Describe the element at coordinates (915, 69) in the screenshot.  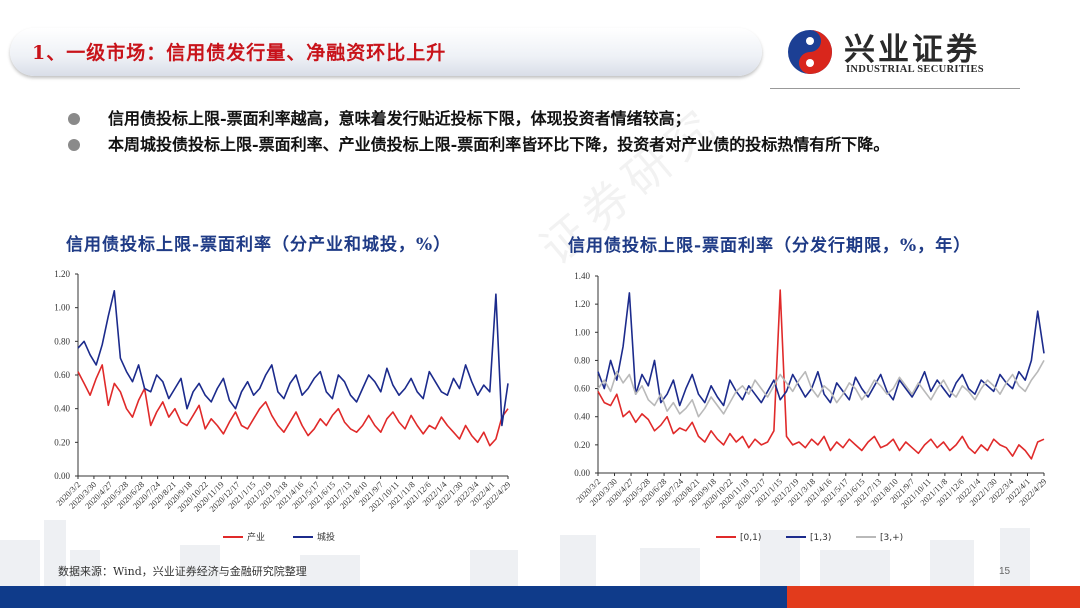
I see `logo-english-name: INDUSTRIAL SECURITIES` at that location.